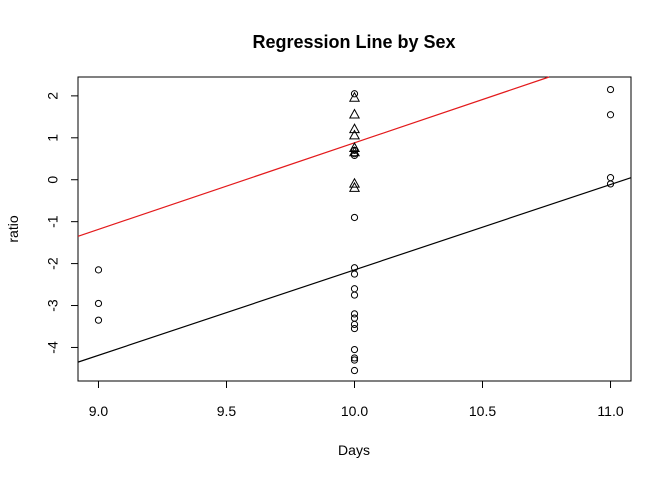 Image resolution: width=672 pixels, height=480 pixels. What do you see at coordinates (53, 96) in the screenshot?
I see `y-tick-label: 2` at bounding box center [53, 96].